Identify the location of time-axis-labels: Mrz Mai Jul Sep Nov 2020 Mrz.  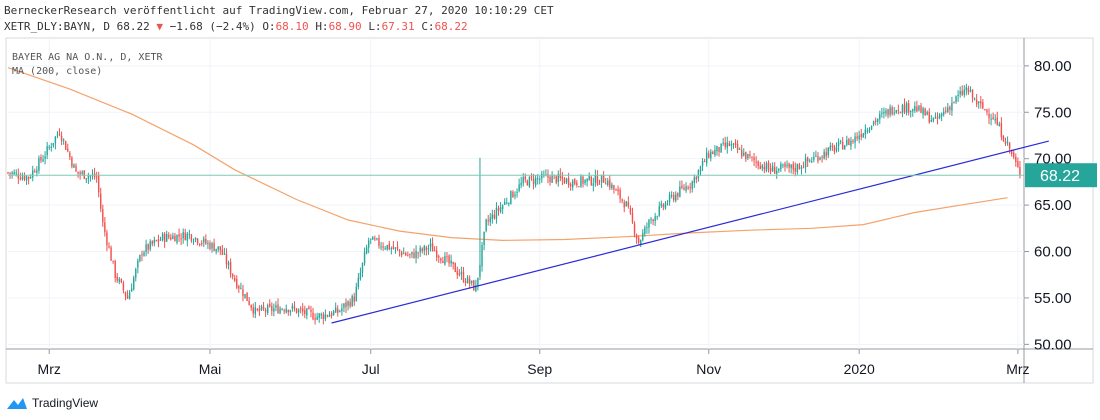
(534, 363).